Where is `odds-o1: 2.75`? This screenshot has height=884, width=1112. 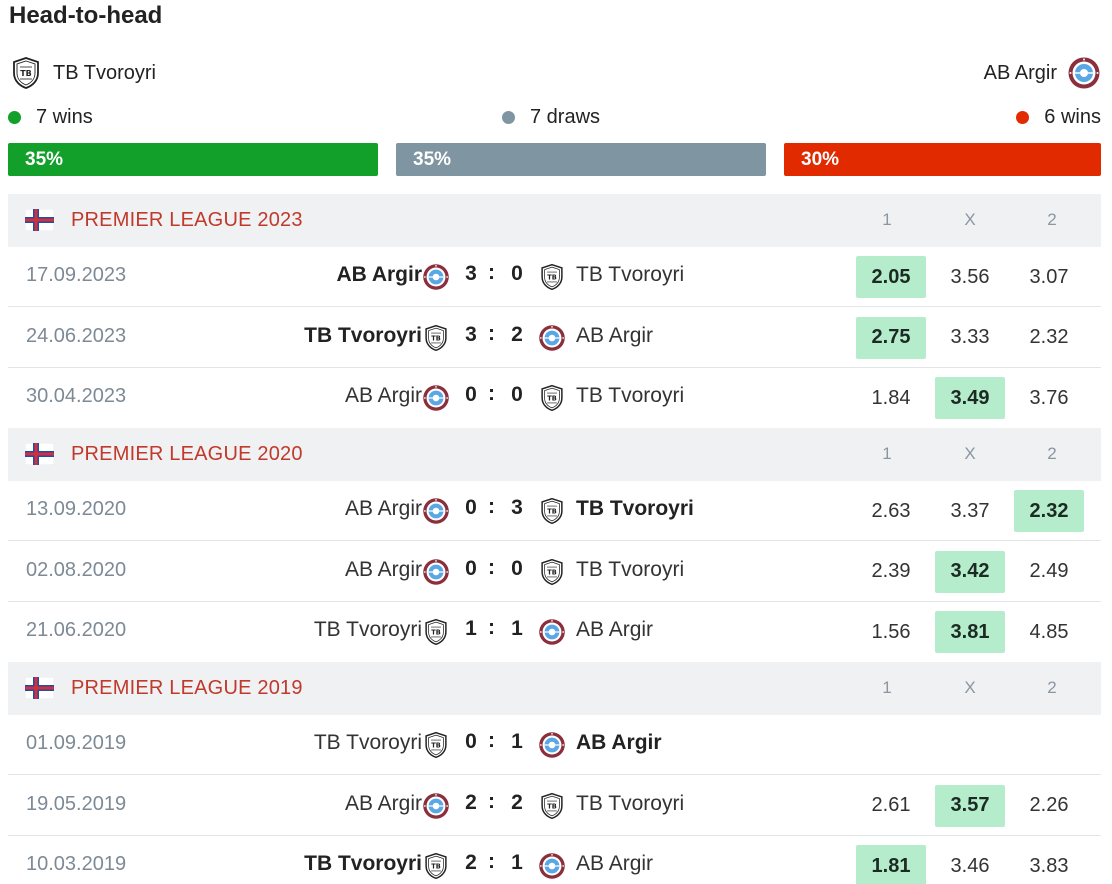 odds-o1: 2.75 is located at coordinates (891, 337).